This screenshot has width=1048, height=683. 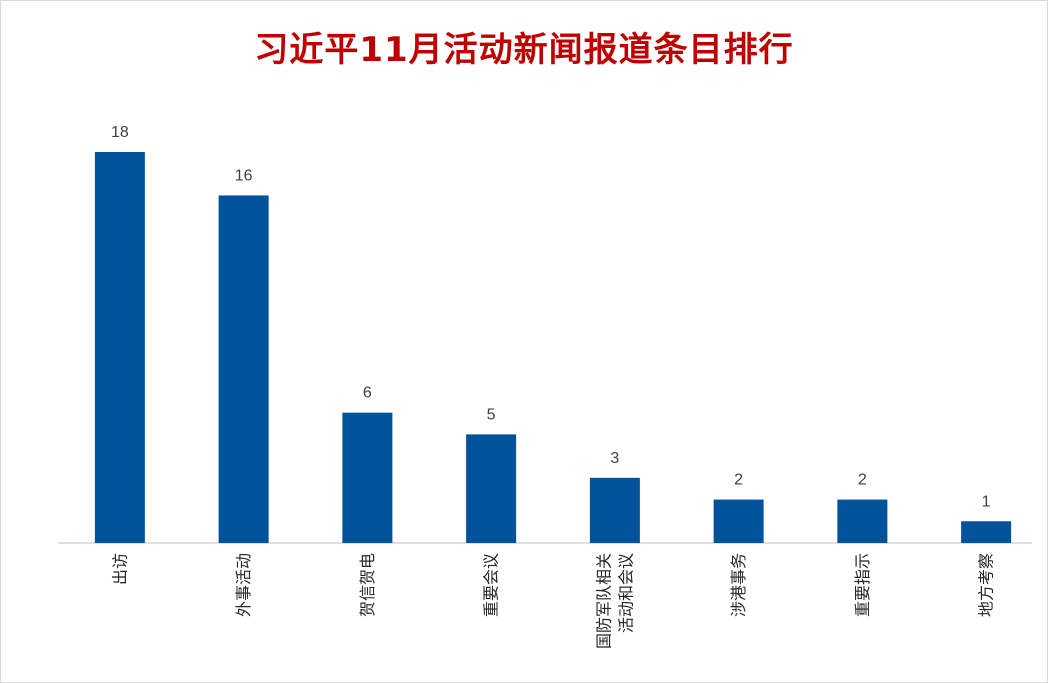 I want to click on category-label-2: 外事活动, so click(x=243, y=585).